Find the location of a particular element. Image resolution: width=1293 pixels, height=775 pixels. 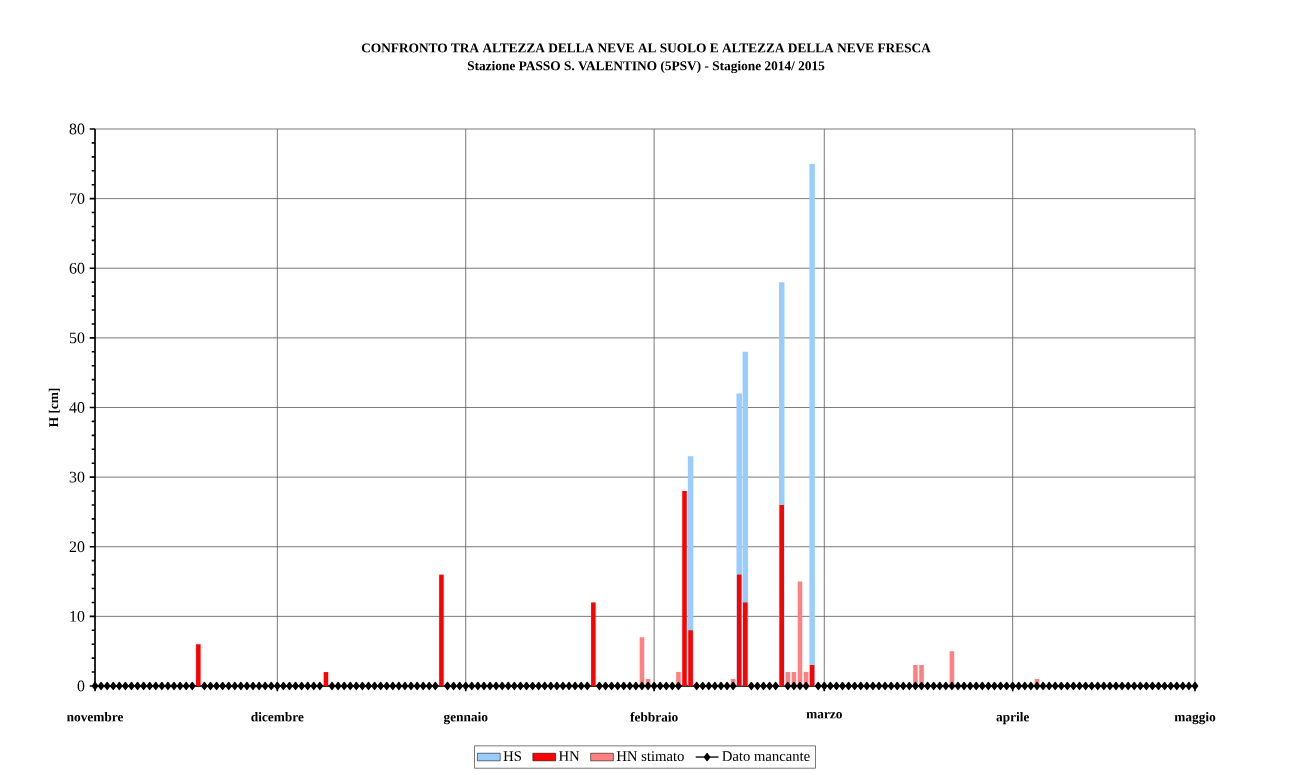

y-axis-title: H [cm] is located at coordinates (54, 408).